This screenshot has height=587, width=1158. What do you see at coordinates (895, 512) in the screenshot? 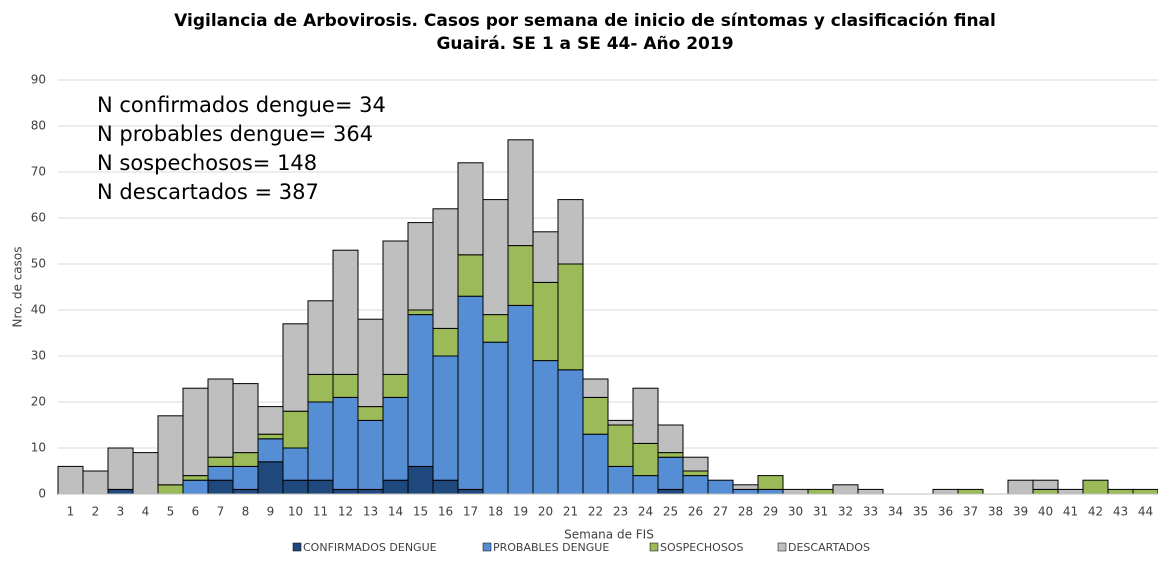
I see `x-tick-label: 34` at bounding box center [895, 512].